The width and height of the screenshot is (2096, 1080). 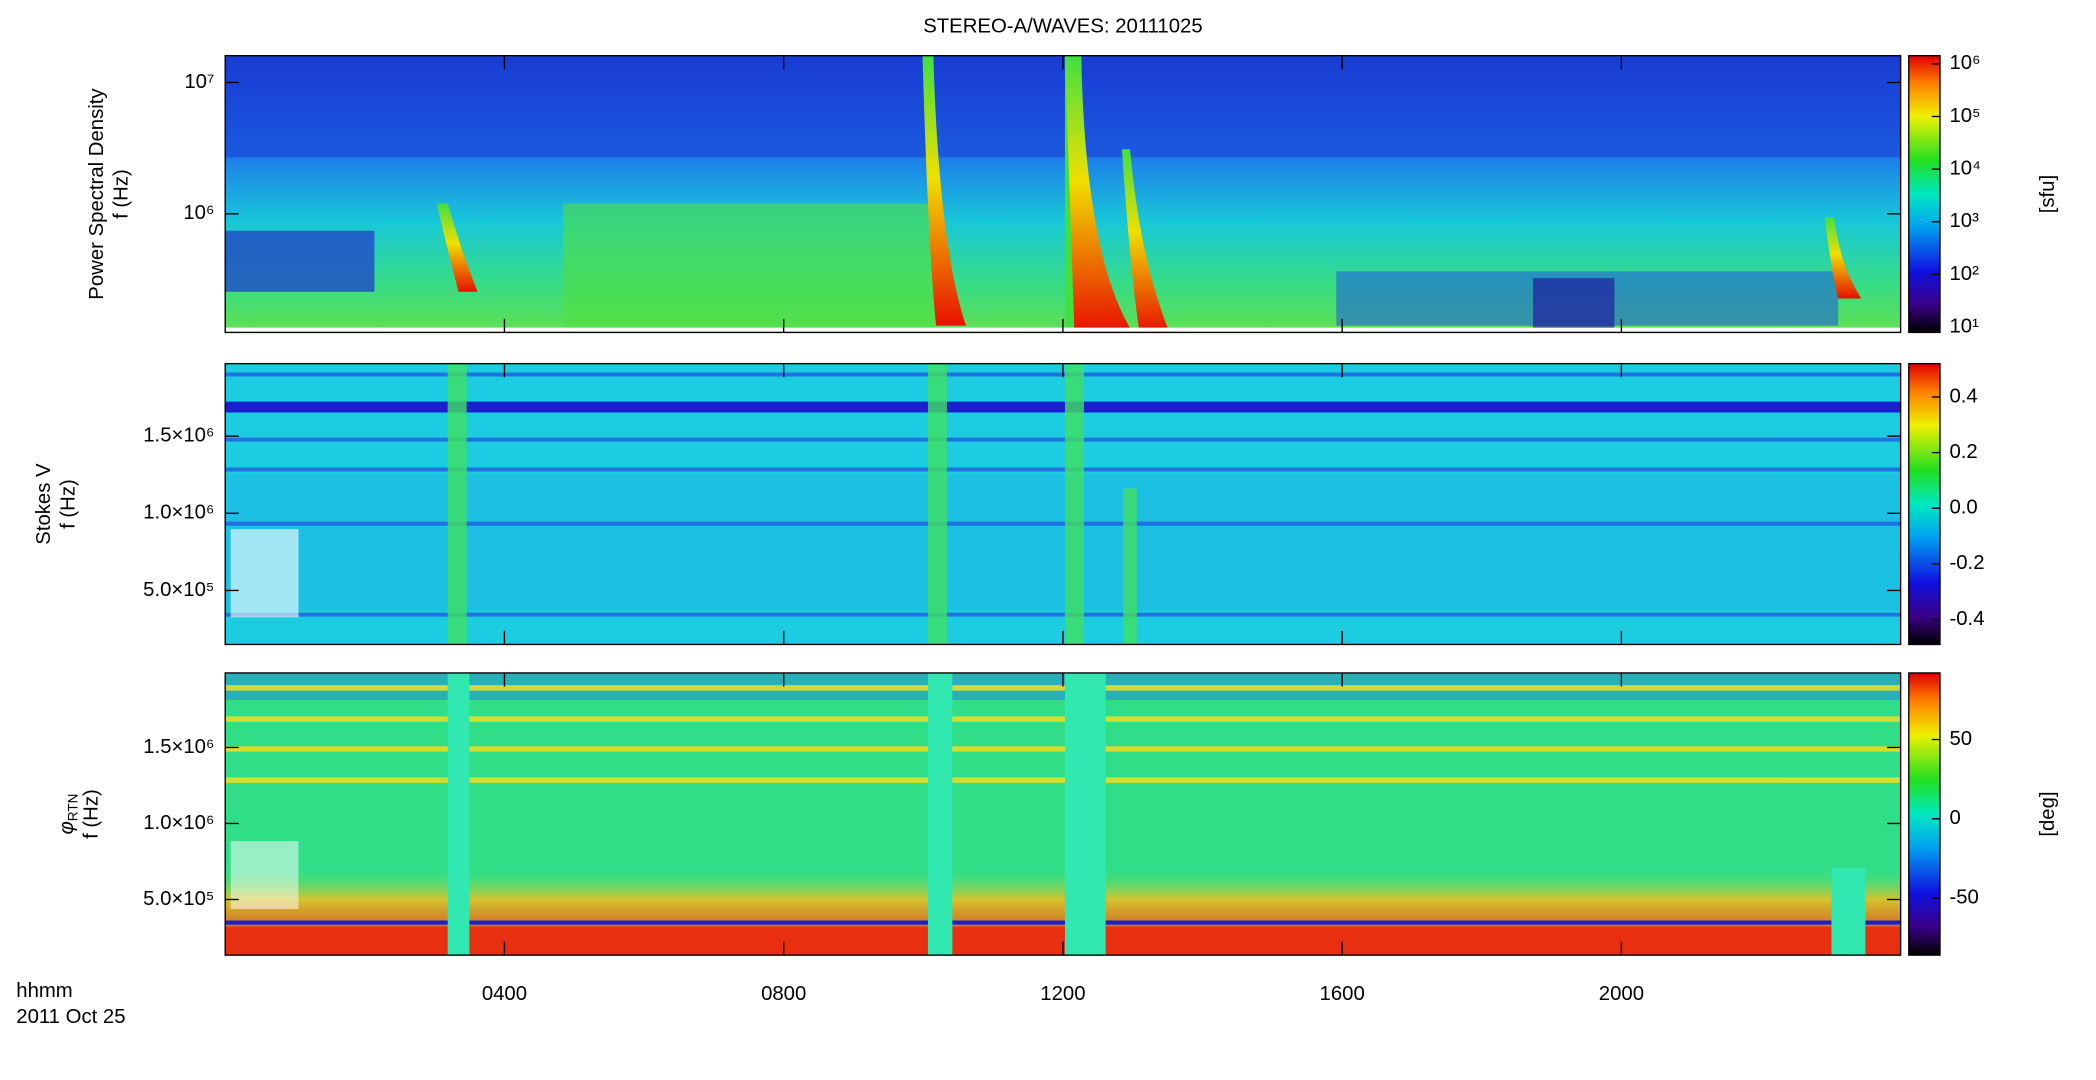 What do you see at coordinates (1062, 27) in the screenshot?
I see `chart-title: STEREO-A/WAVES: 20111025` at bounding box center [1062, 27].